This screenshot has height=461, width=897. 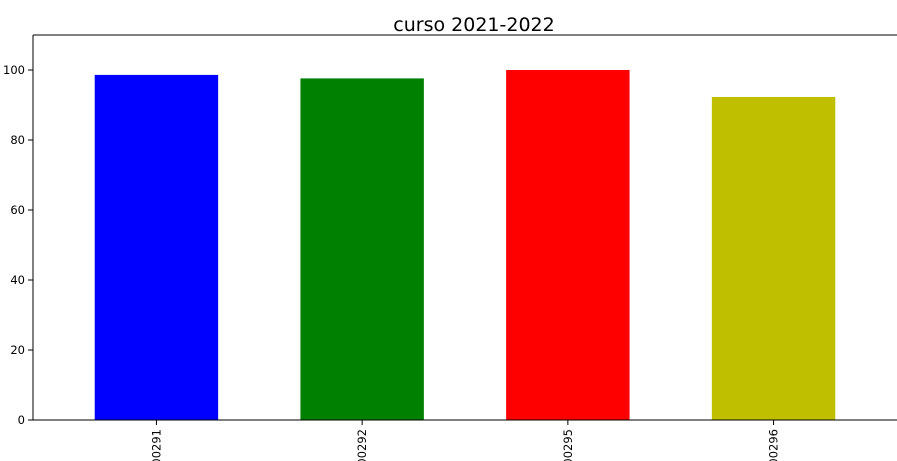 What do you see at coordinates (17, 210) in the screenshot?
I see `y-tick-label: 60` at bounding box center [17, 210].